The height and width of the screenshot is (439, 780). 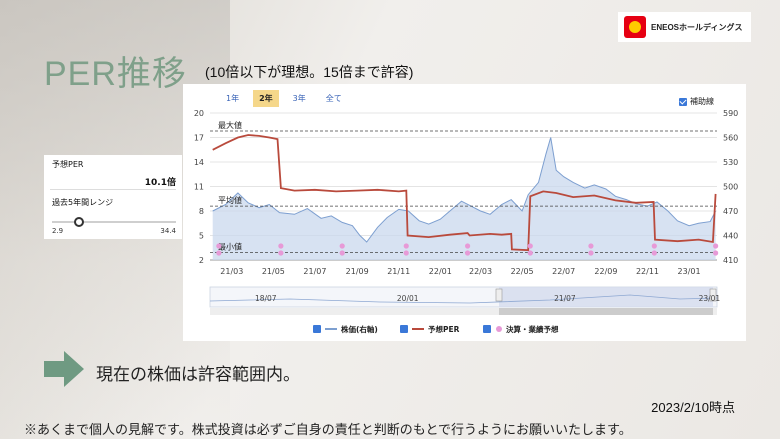 What do you see at coordinates (284, 98) in the screenshot?
I see `period-tabs: 1年 2年 3年 全て` at bounding box center [284, 98].